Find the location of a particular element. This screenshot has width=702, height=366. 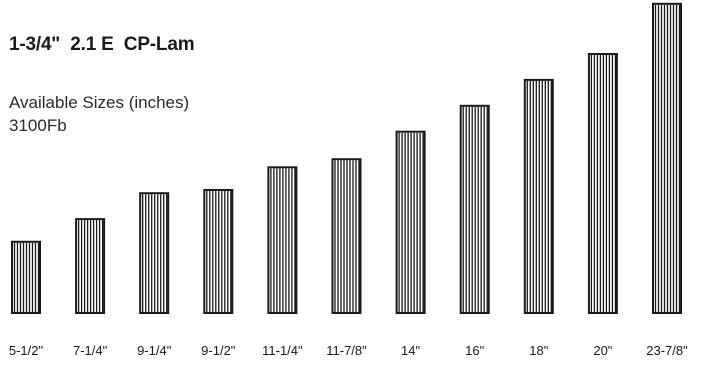

size-label: 18" is located at coordinates (539, 350).